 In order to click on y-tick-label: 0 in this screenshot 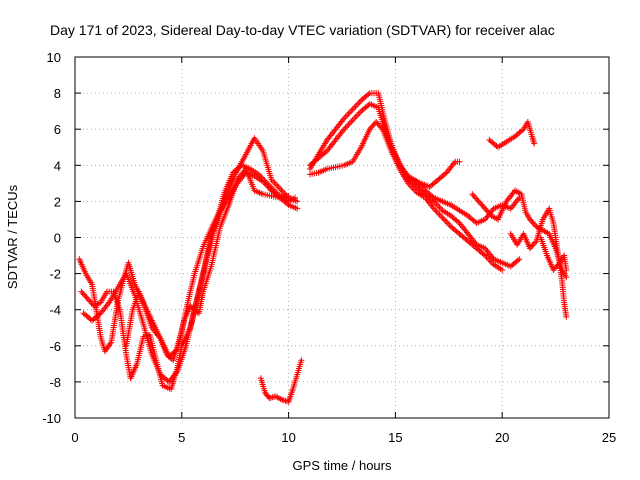, I will do `click(57, 238)`.